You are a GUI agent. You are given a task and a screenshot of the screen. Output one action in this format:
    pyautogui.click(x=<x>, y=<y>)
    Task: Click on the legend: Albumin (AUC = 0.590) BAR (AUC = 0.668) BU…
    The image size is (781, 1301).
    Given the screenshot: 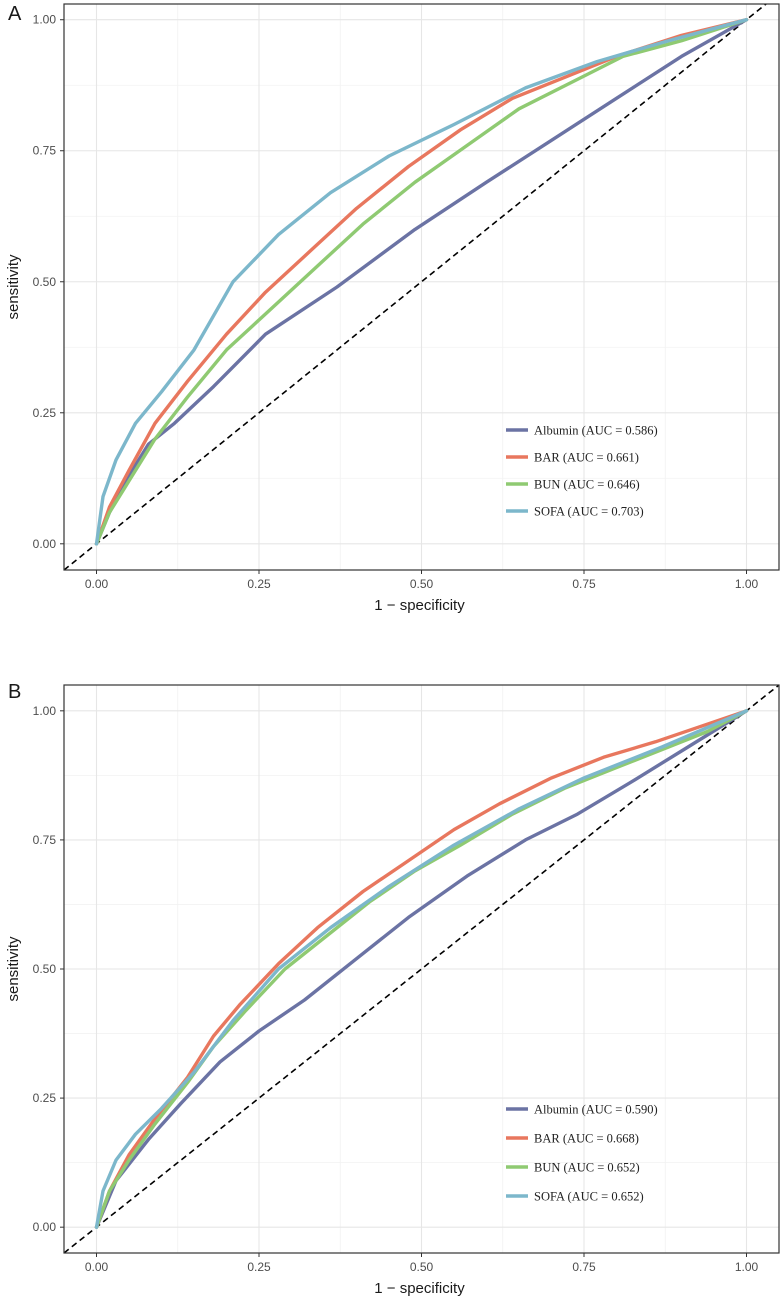 What is the action you would take?
    pyautogui.click(x=582, y=1153)
    